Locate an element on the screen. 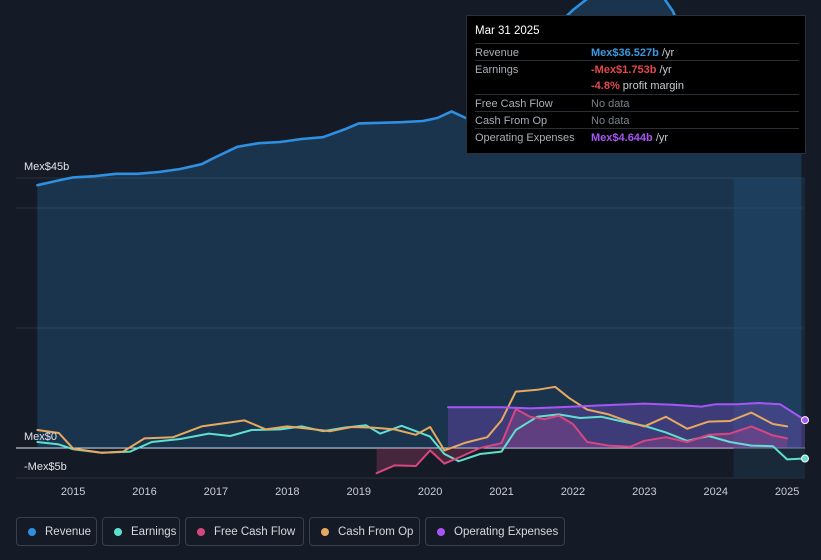 The height and width of the screenshot is (560, 821). x-tick-label: 2024 is located at coordinates (716, 492).